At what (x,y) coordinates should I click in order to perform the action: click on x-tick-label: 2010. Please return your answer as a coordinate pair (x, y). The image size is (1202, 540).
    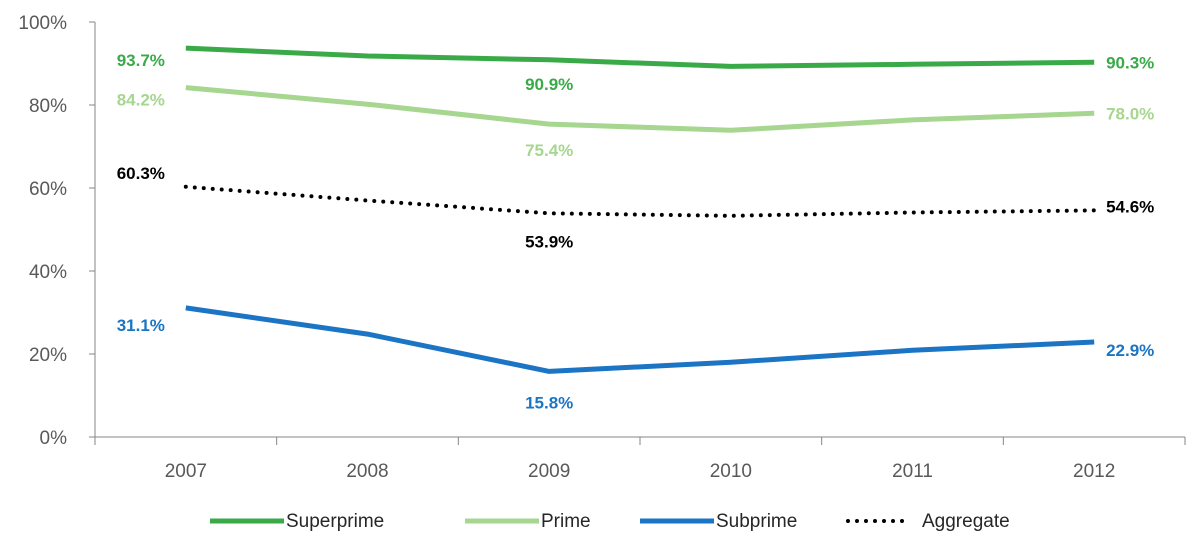
    Looking at the image, I should click on (731, 471).